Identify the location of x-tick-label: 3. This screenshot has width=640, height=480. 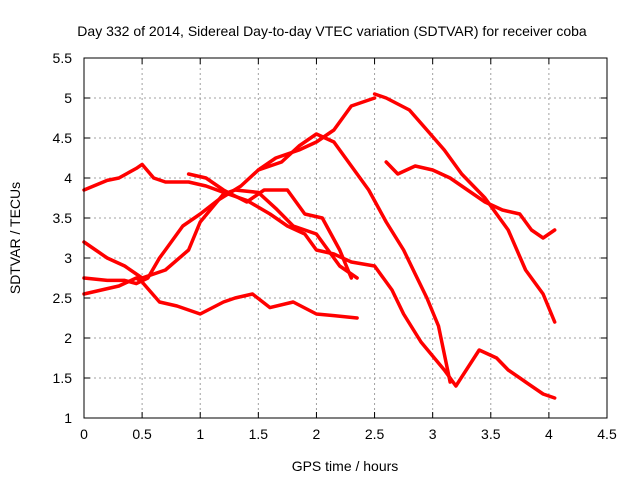
(433, 434).